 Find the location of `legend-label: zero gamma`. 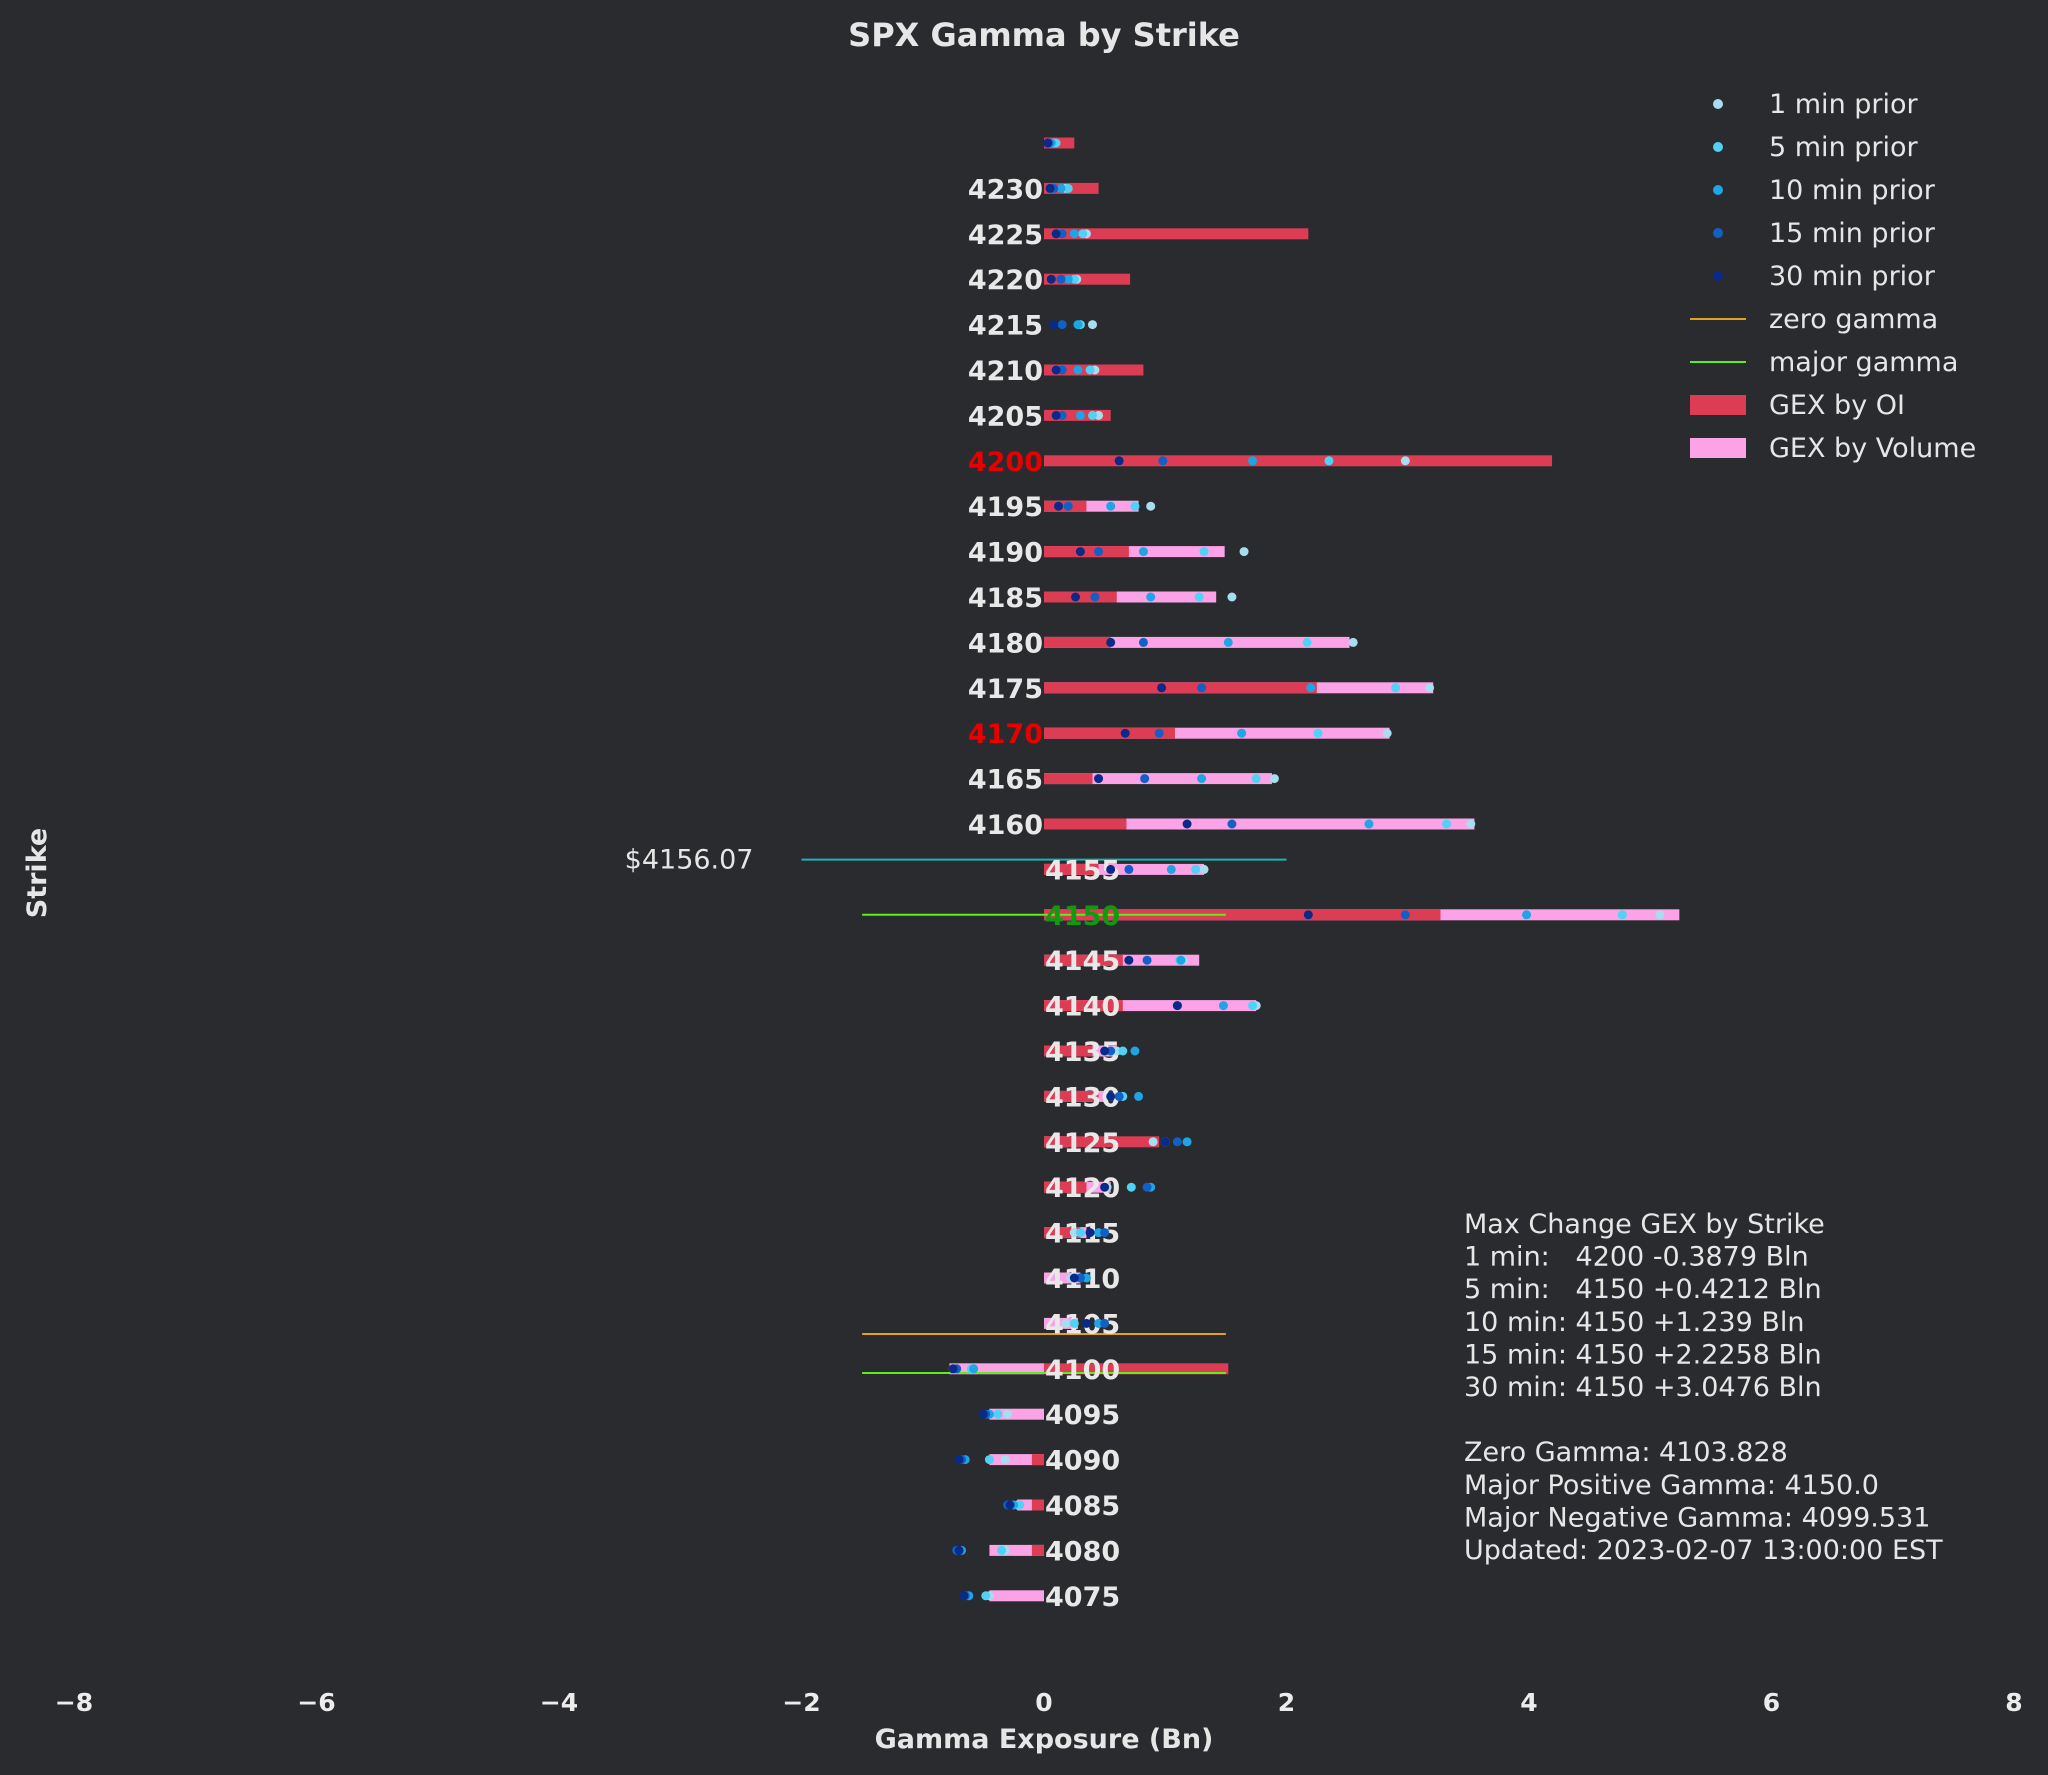

legend-label: zero gamma is located at coordinates (1853, 319).